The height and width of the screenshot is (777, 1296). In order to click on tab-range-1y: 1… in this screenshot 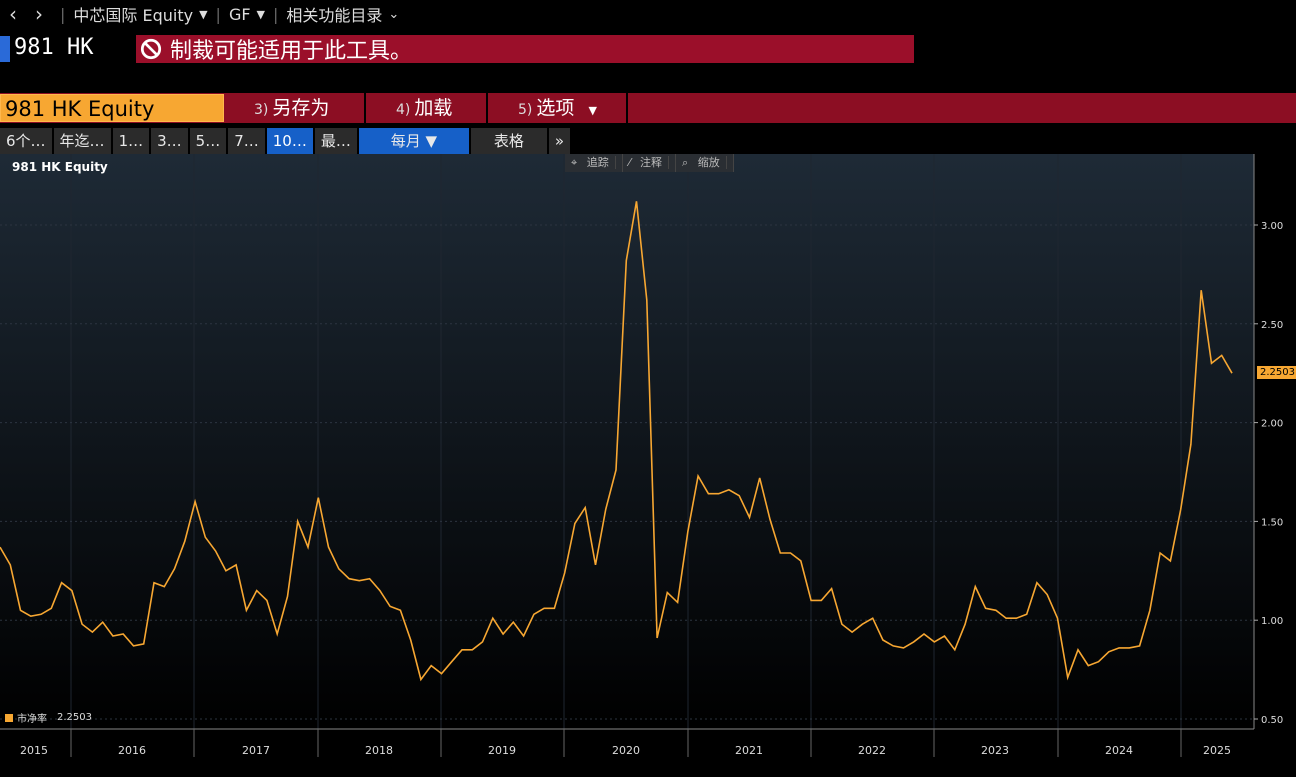, I will do `click(131, 141)`.